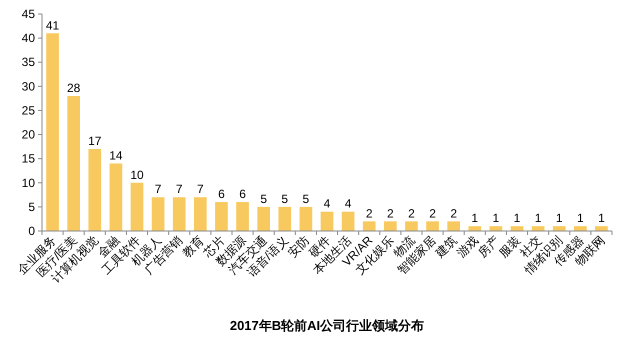 Image resolution: width=627 pixels, height=352 pixels. What do you see at coordinates (32, 207) in the screenshot?
I see `y-tick-label: 5` at bounding box center [32, 207].